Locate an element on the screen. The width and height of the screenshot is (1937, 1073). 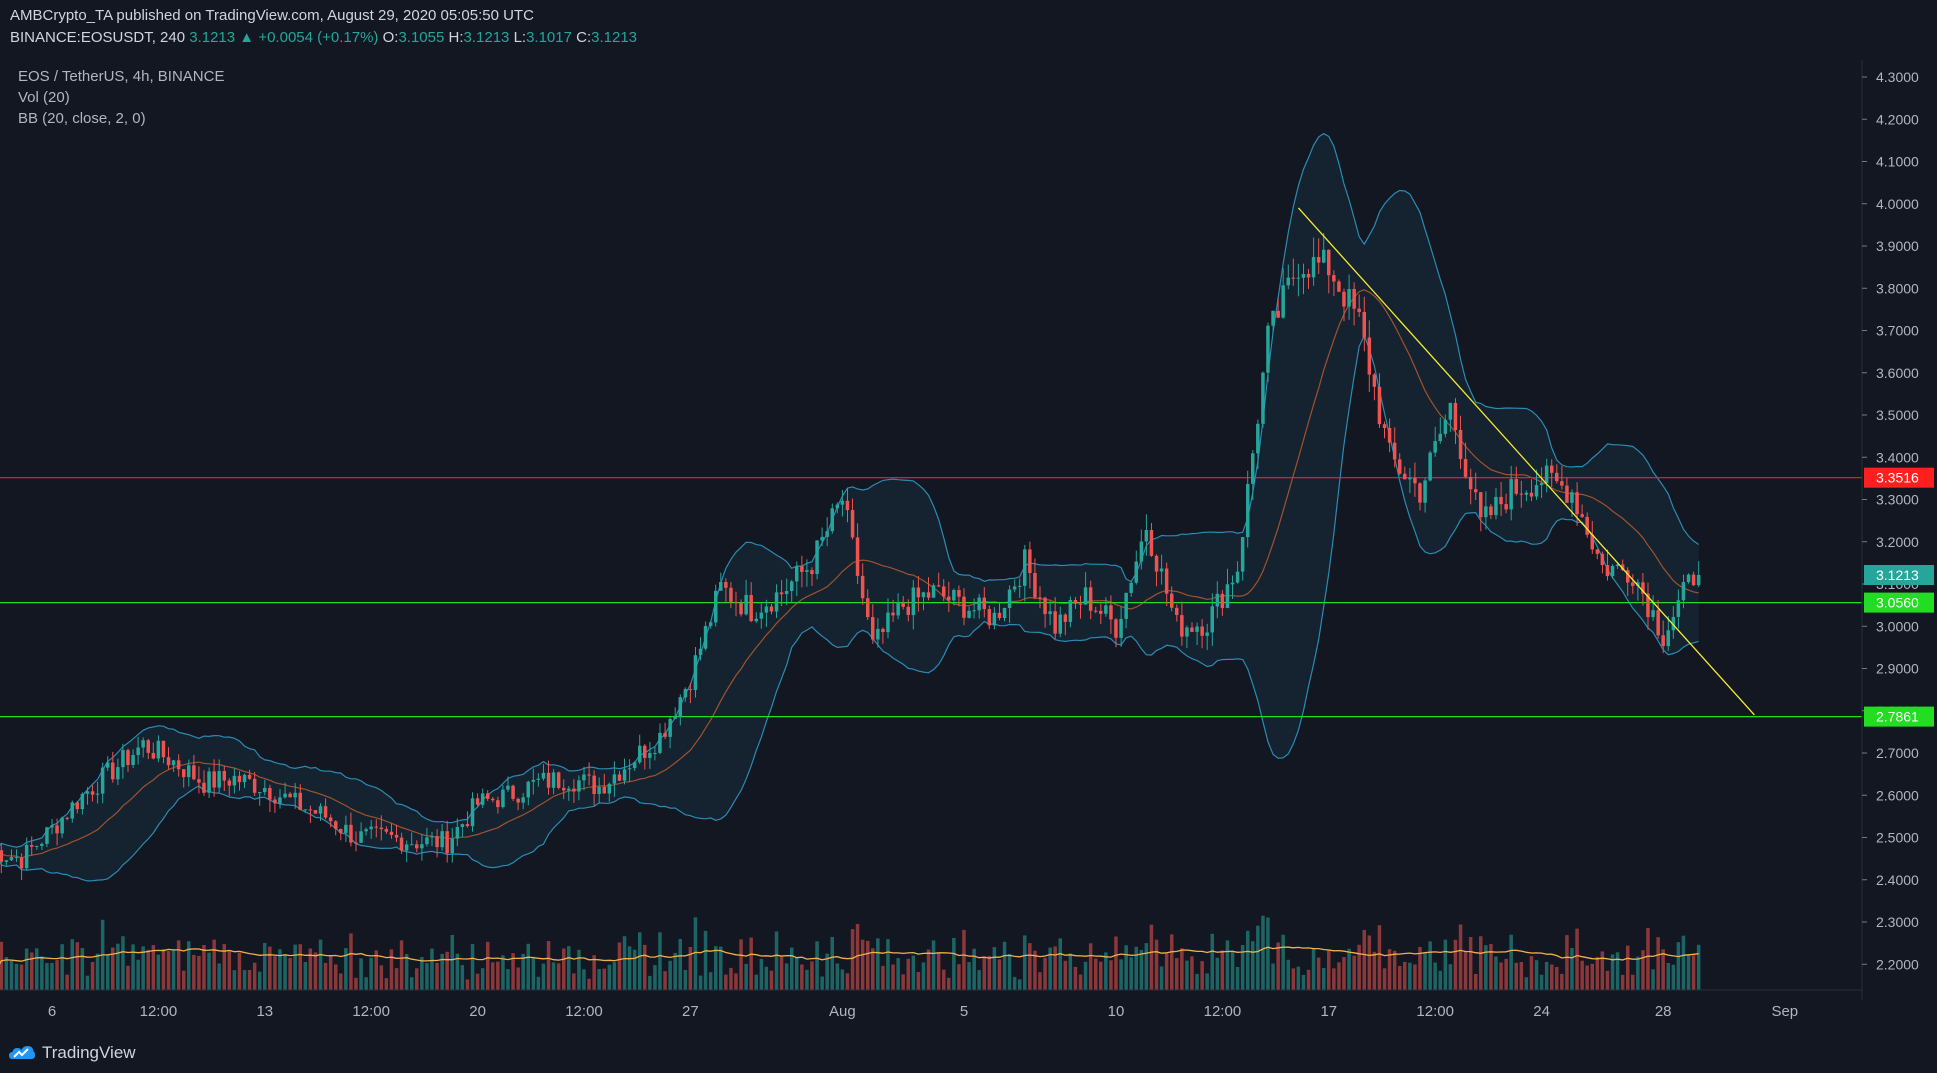
price-tick-label: 2.5000 is located at coordinates (1897, 838).